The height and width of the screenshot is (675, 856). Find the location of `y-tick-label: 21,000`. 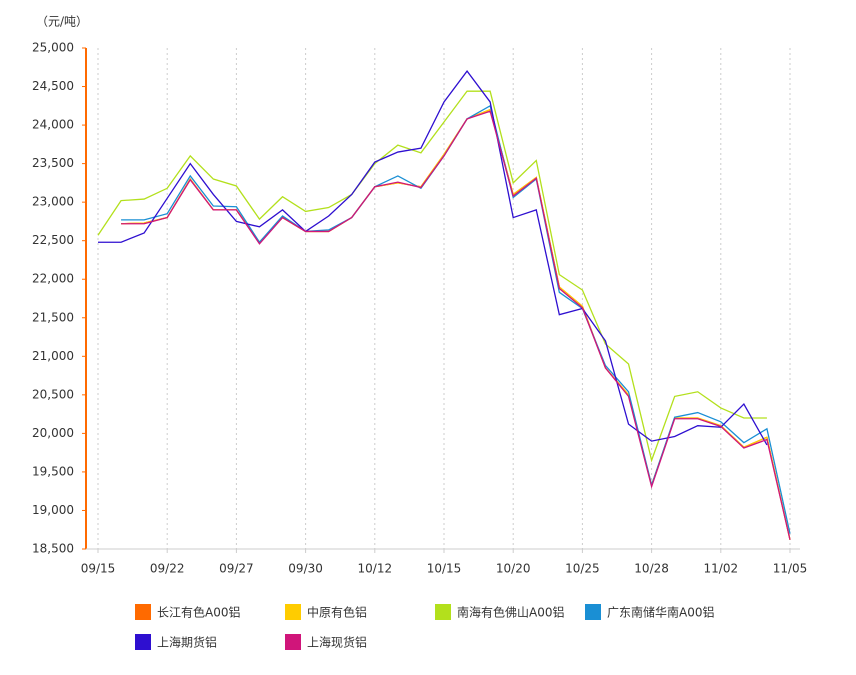

y-tick-label: 21,000 is located at coordinates (53, 356).